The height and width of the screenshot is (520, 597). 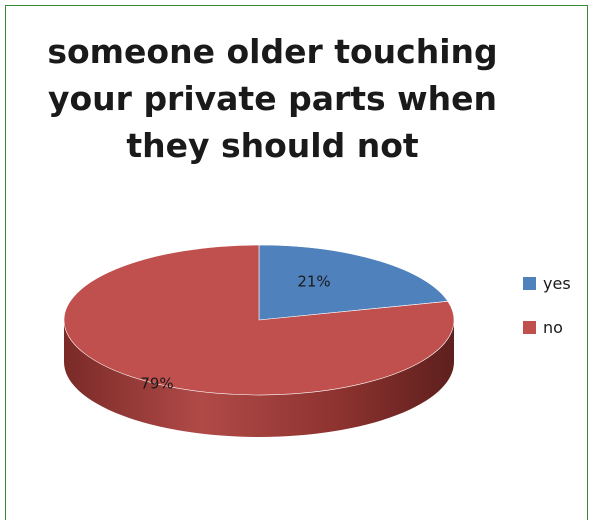 I want to click on pie-side-no, so click(x=259, y=378).